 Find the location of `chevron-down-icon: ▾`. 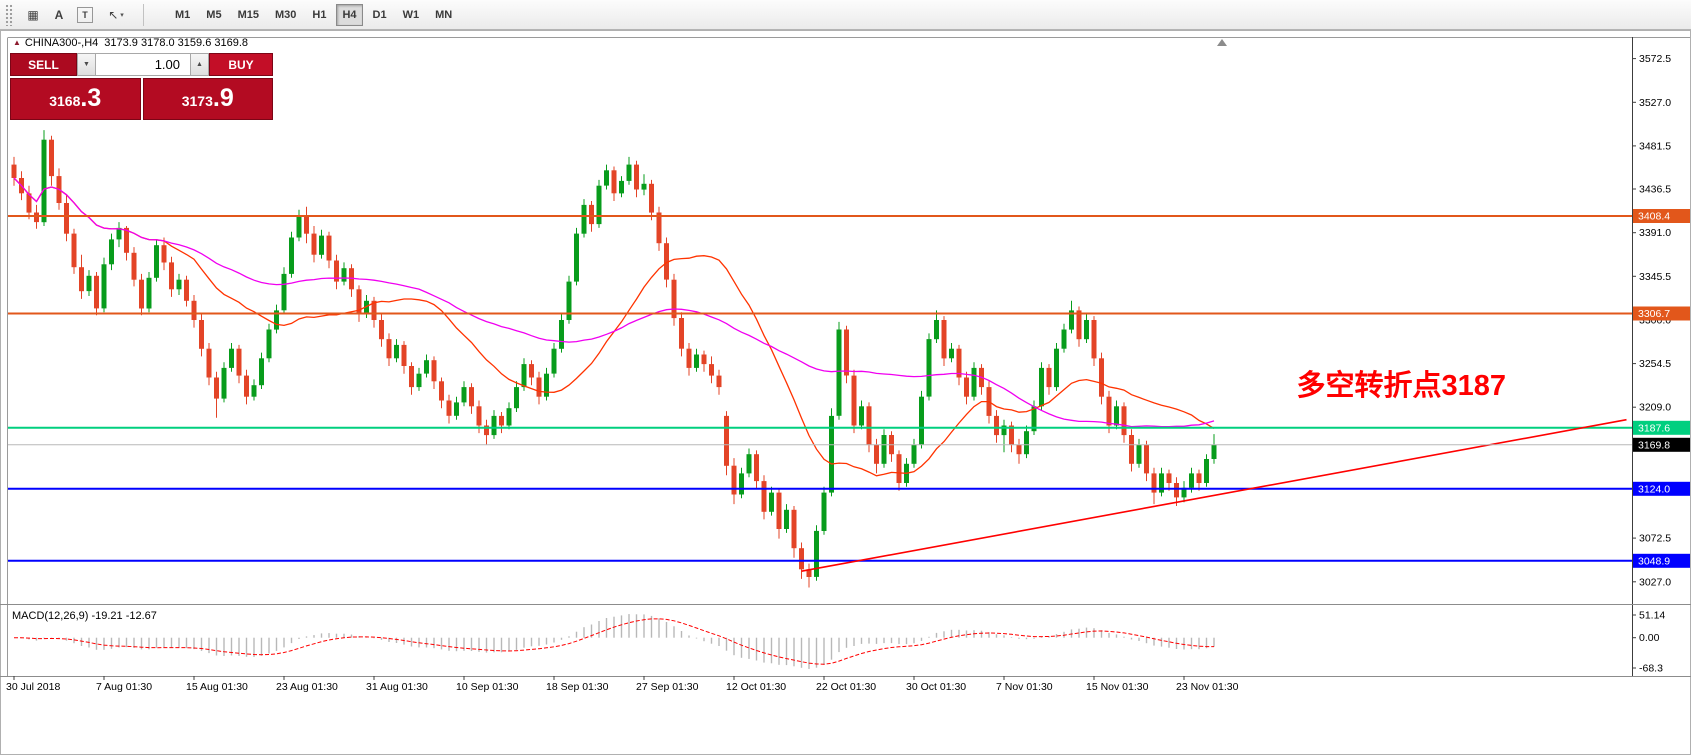

chevron-down-icon: ▾ is located at coordinates (122, 15).